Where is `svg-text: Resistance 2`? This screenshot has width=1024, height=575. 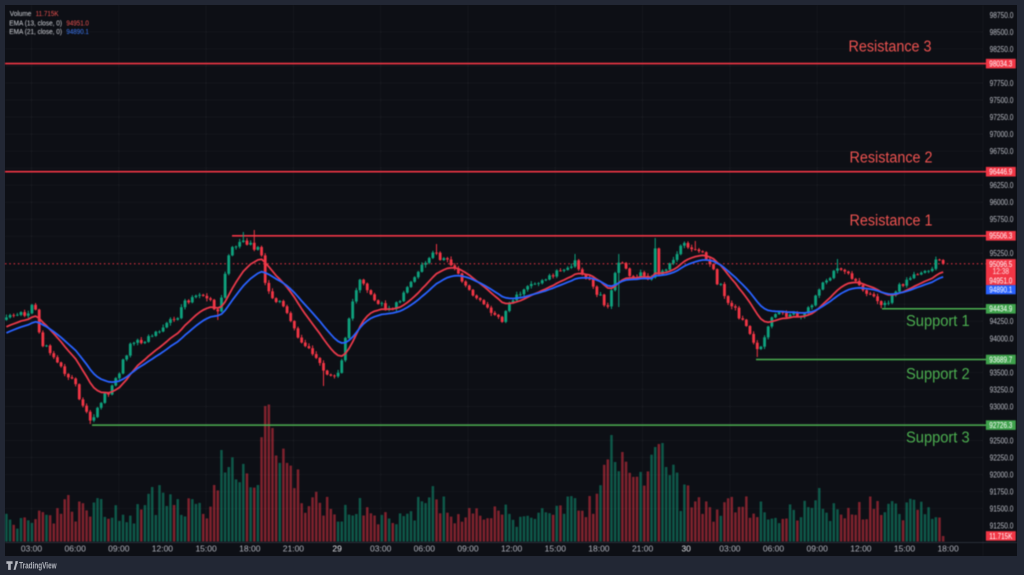 svg-text: Resistance 2 is located at coordinates (891, 158).